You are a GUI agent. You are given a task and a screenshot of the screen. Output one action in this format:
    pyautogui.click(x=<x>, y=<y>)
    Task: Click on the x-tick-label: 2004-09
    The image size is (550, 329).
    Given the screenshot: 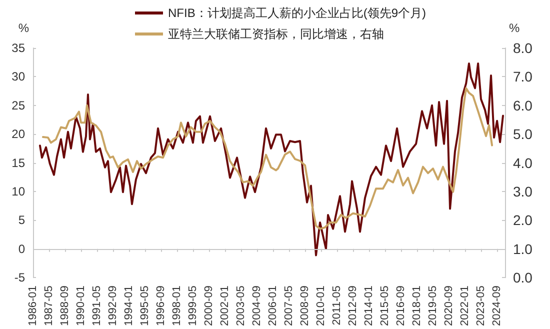 What is the action you would take?
    pyautogui.click(x=257, y=306)
    